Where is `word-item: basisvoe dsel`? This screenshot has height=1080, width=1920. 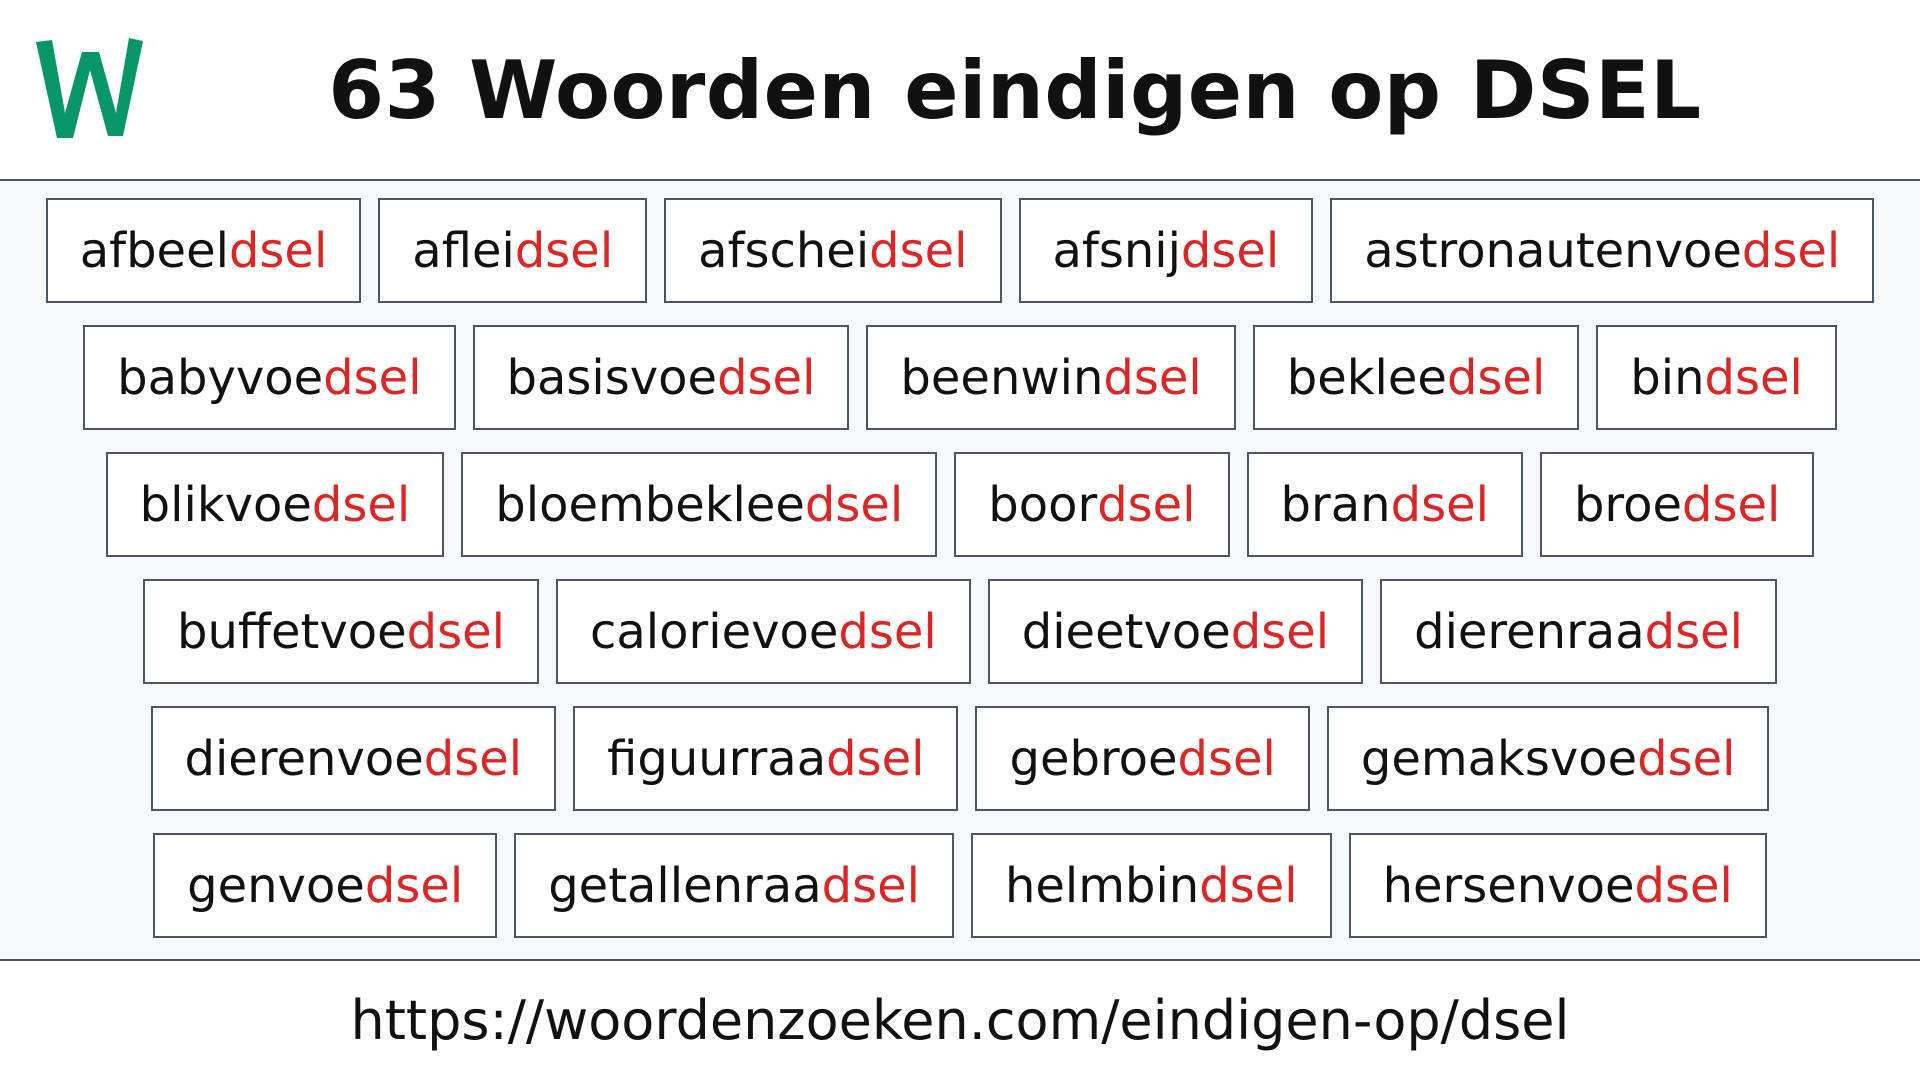
word-item: basisvoe dsel is located at coordinates (661, 377).